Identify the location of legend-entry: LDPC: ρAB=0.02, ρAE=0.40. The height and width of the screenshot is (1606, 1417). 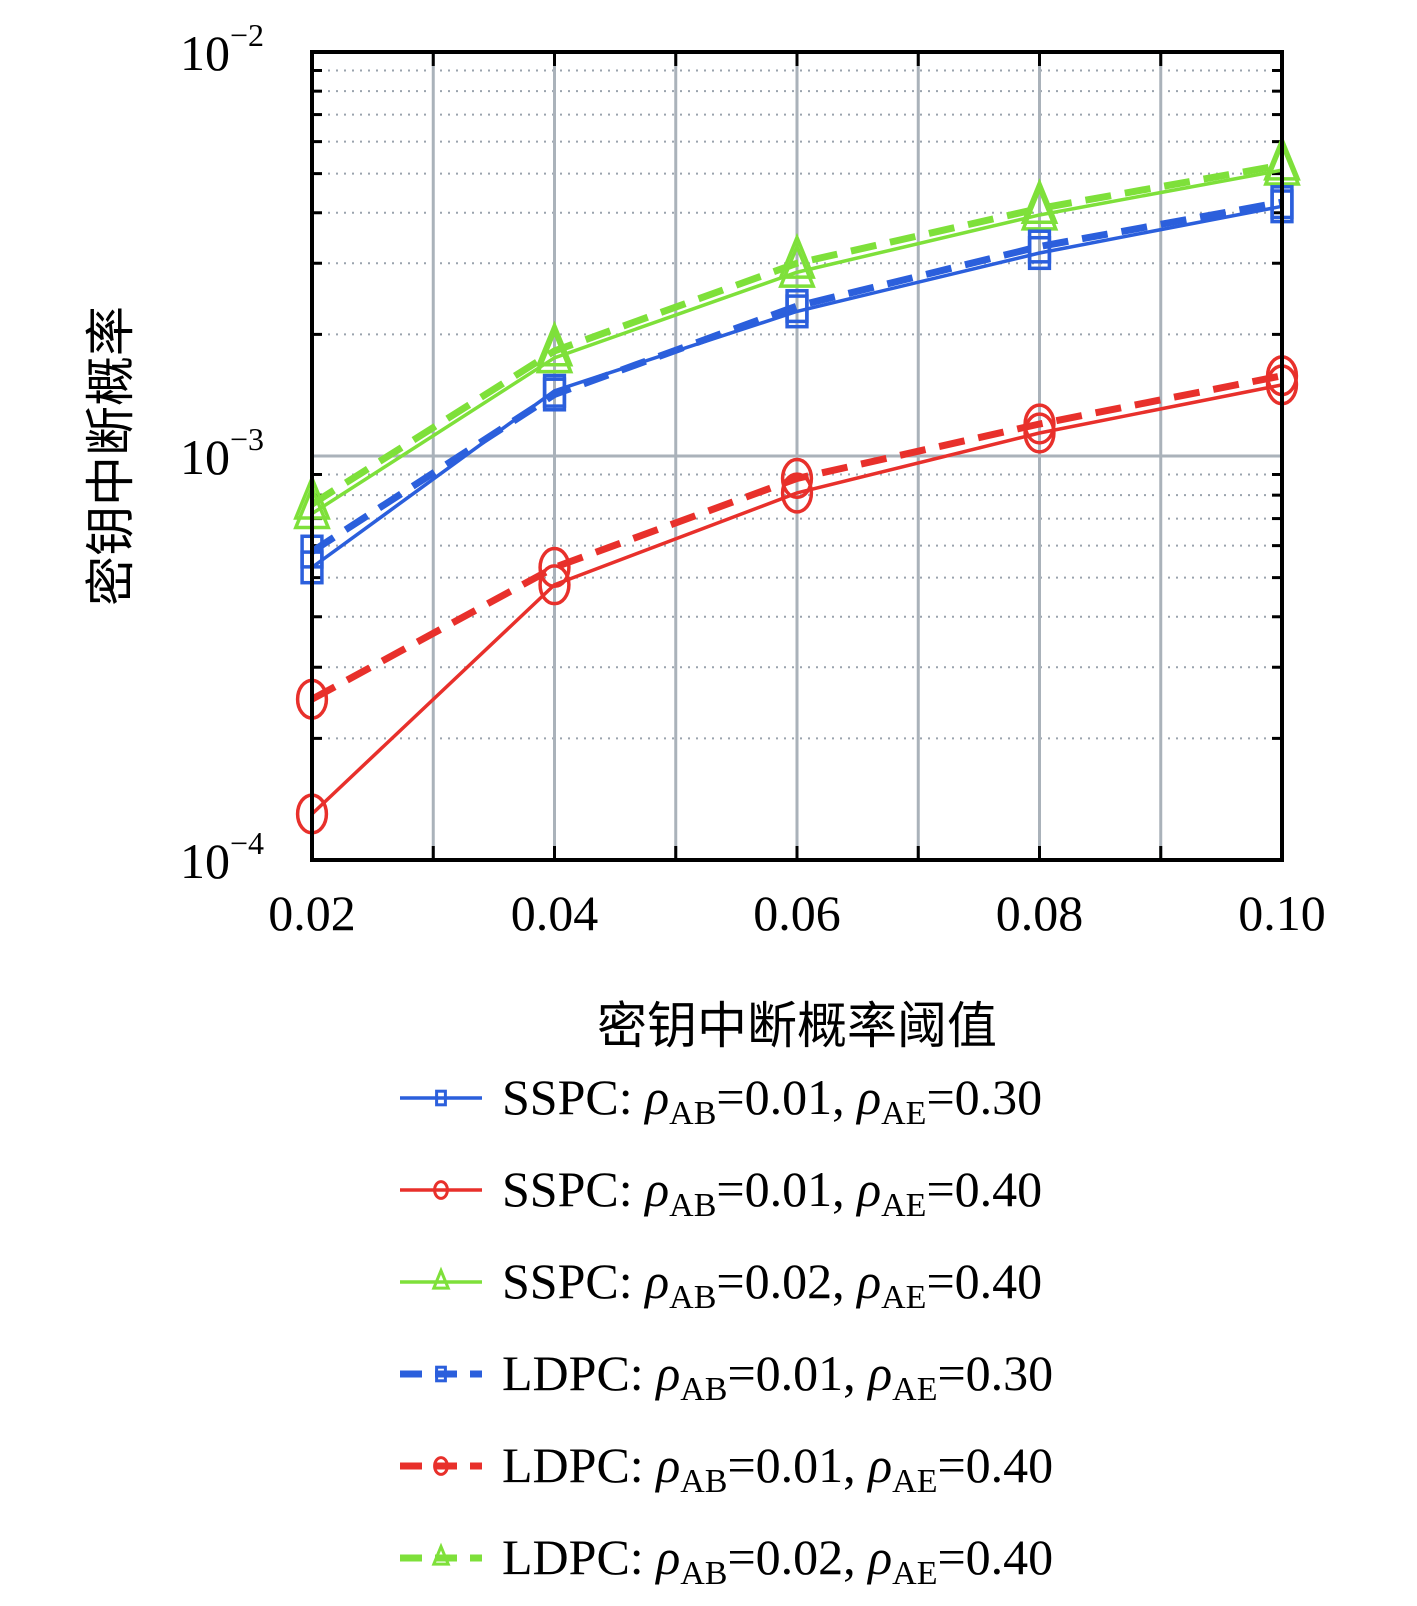
(726, 1560).